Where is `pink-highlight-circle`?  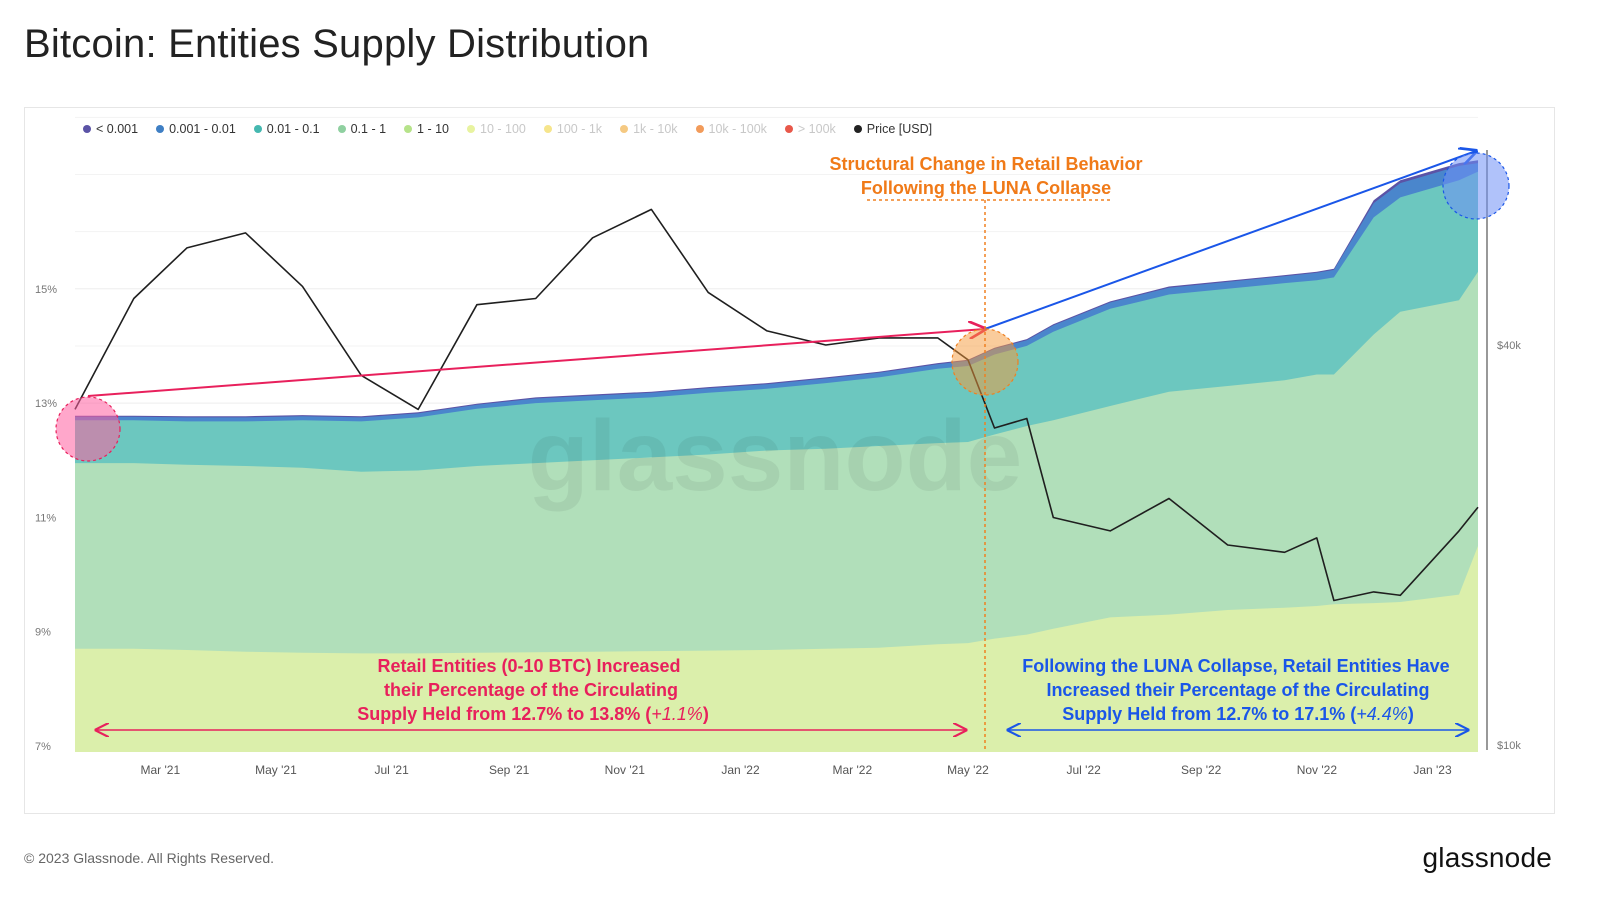 pink-highlight-circle is located at coordinates (88, 429).